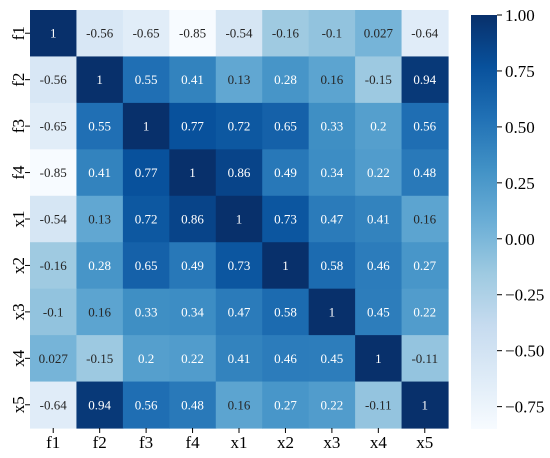 This screenshot has width=550, height=458. I want to click on y-tick-label: x3, so click(18, 311).